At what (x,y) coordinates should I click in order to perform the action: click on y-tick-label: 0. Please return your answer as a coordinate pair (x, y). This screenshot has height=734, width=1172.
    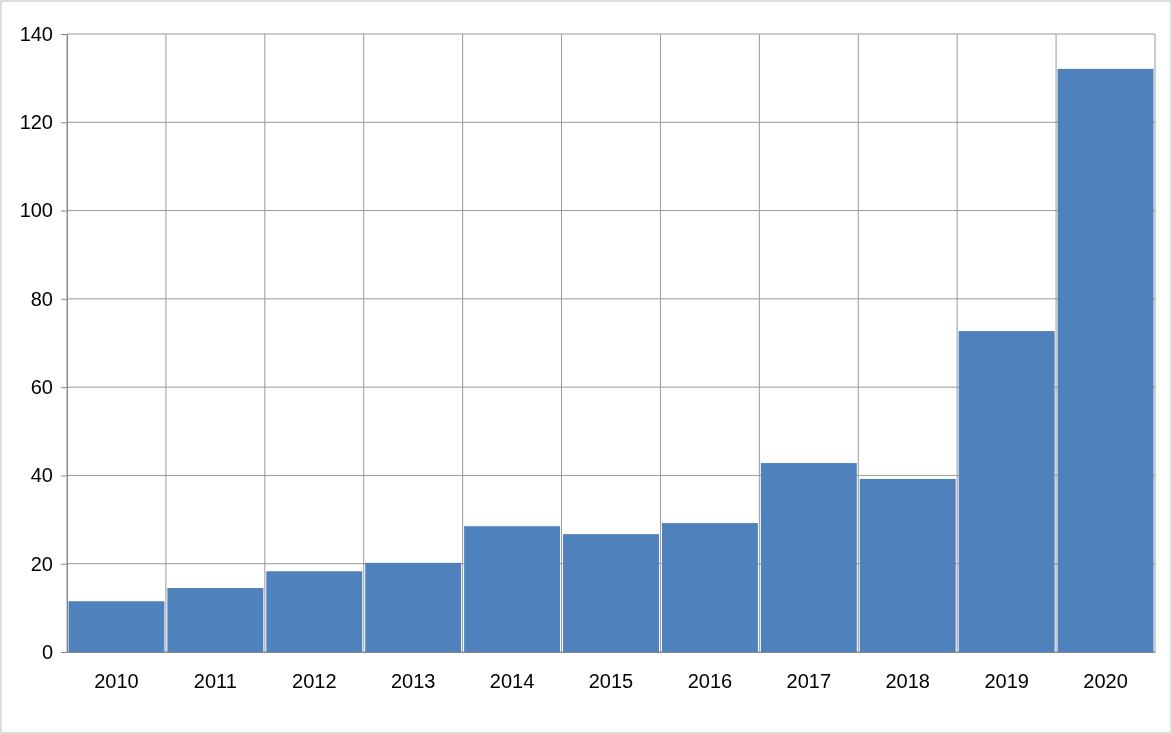
    Looking at the image, I should click on (47, 651).